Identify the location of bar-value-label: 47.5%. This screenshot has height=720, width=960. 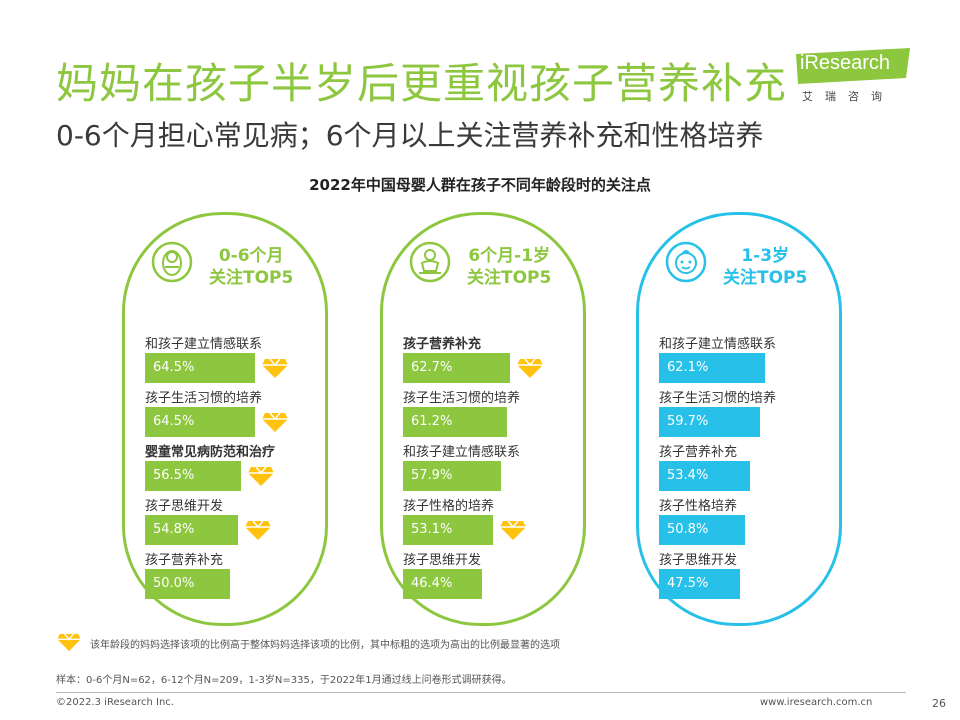
(688, 583).